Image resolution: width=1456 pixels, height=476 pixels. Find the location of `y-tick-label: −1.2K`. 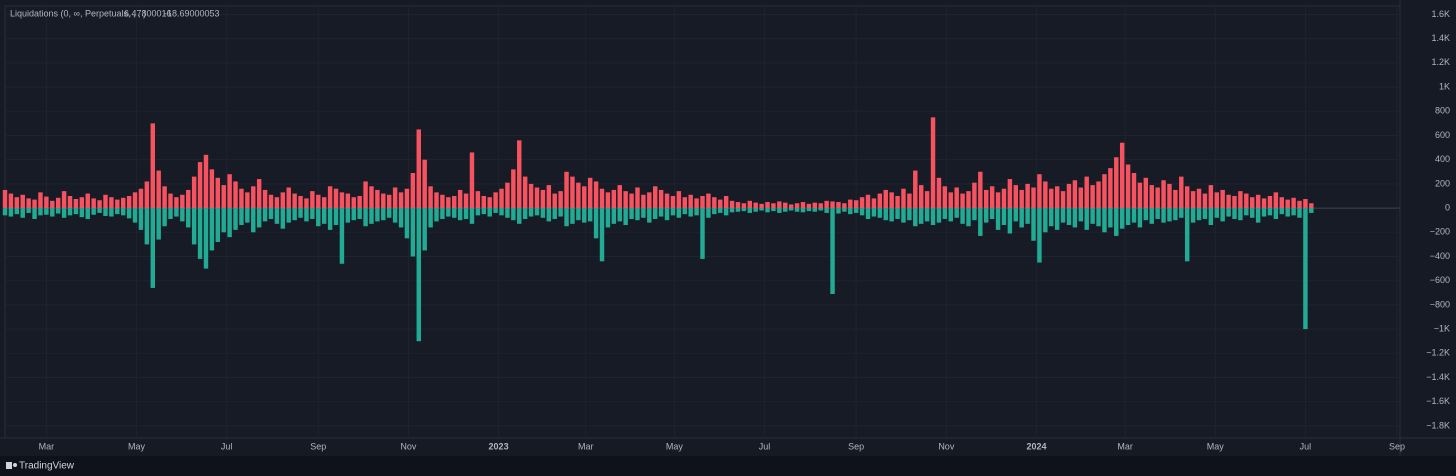

y-tick-label: −1.2K is located at coordinates (1438, 353).